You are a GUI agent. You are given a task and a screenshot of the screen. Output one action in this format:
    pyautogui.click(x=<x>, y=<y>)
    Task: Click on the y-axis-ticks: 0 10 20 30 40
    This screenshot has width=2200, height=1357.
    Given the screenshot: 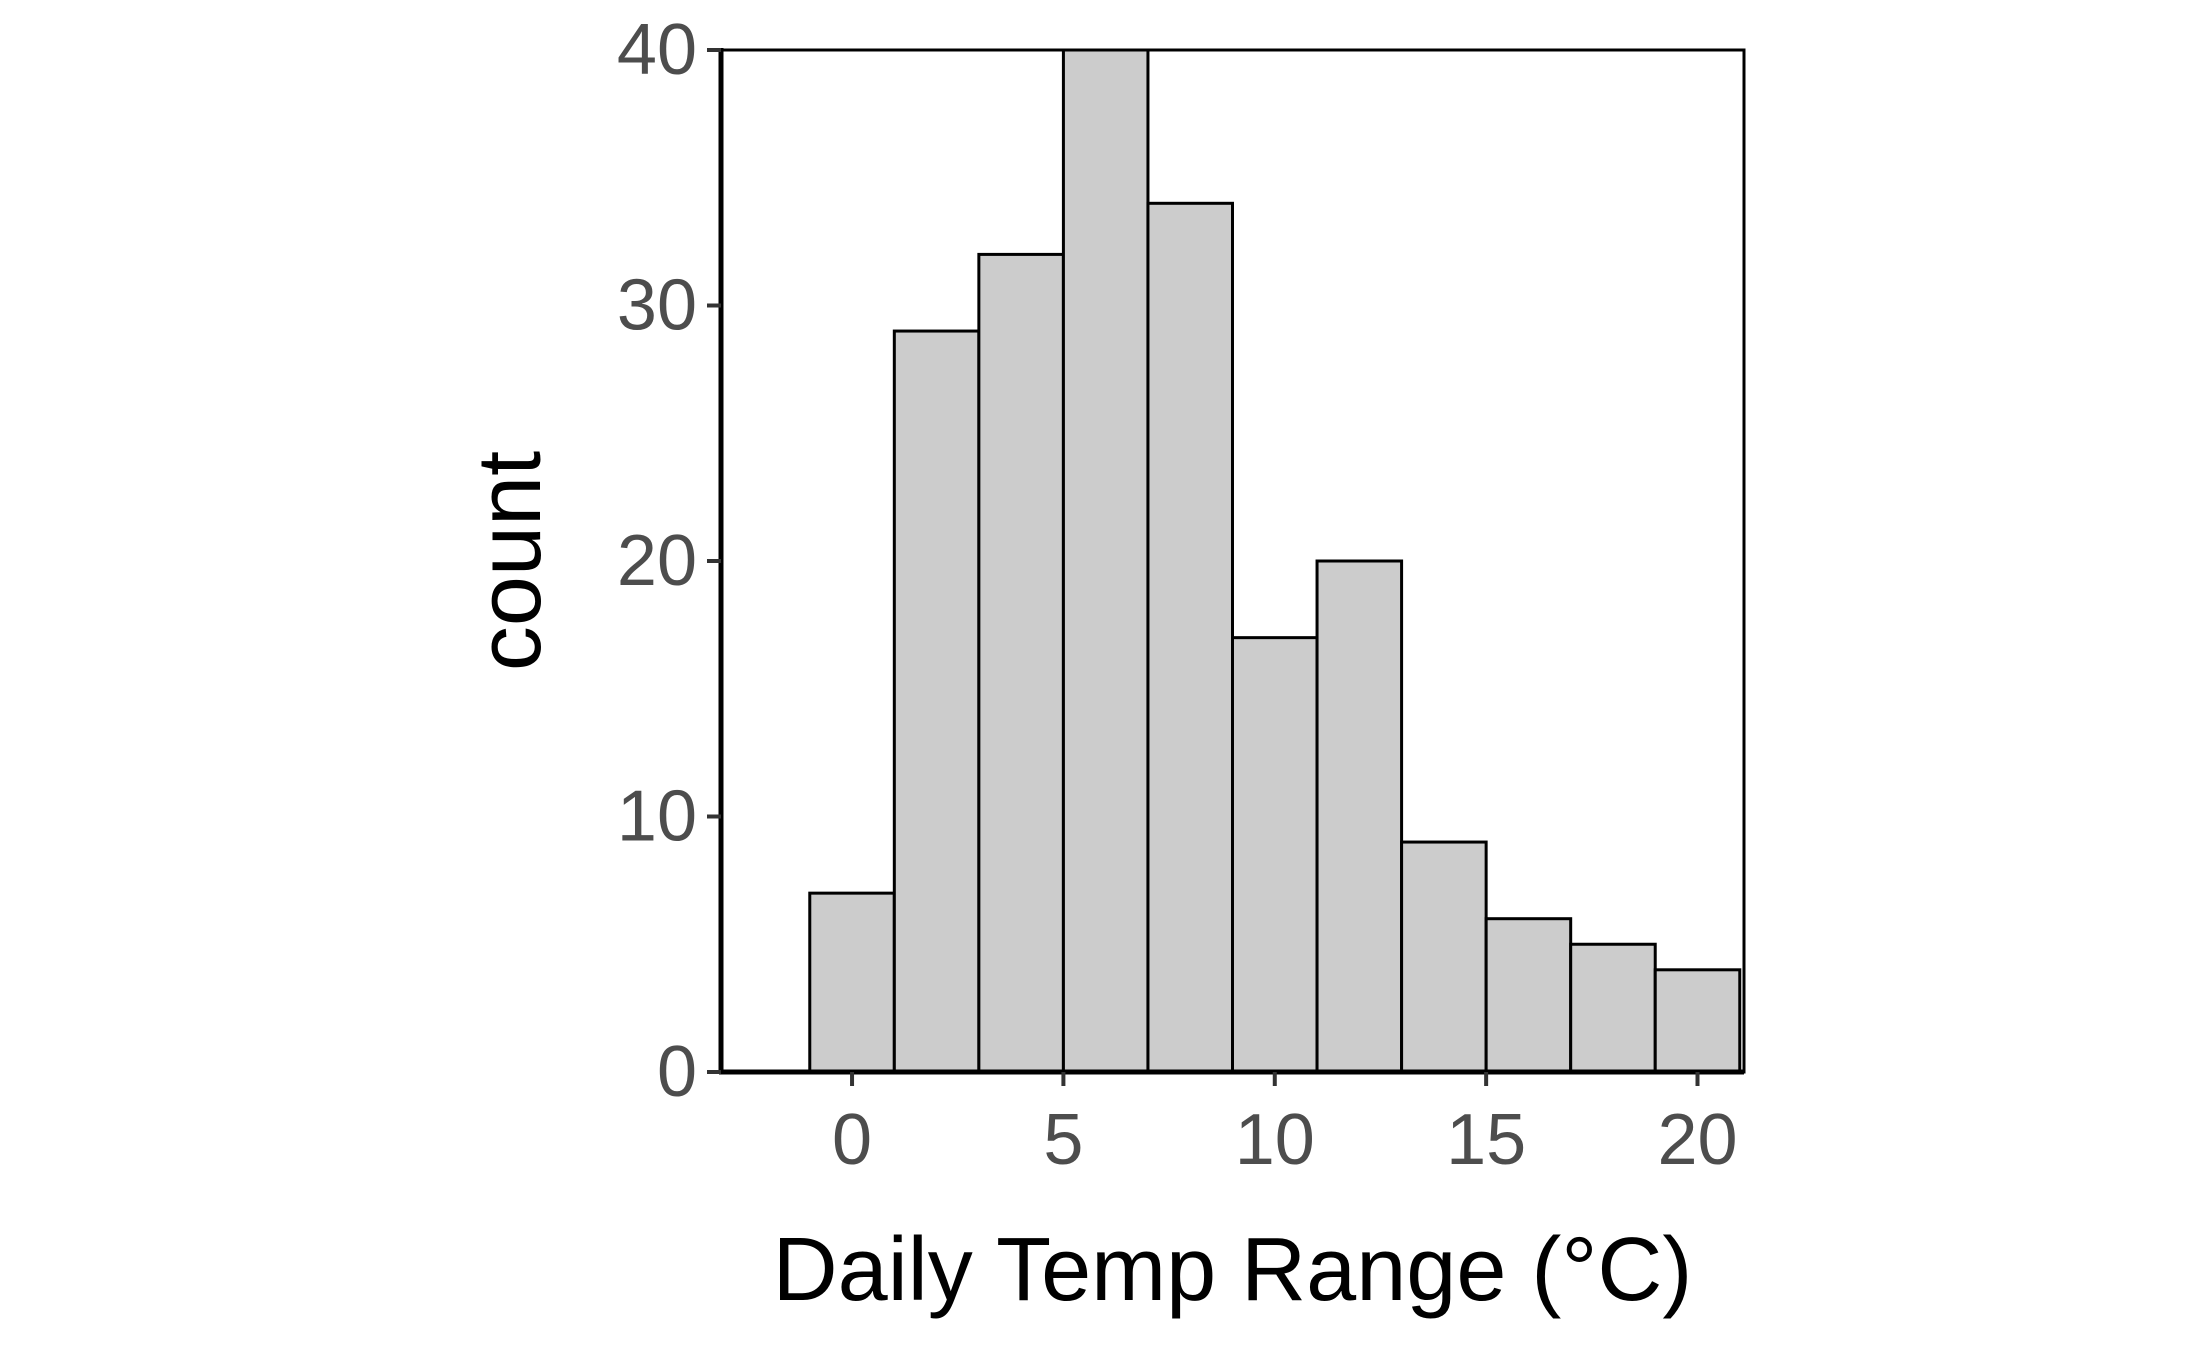 What is the action you would take?
    pyautogui.click(x=669, y=561)
    